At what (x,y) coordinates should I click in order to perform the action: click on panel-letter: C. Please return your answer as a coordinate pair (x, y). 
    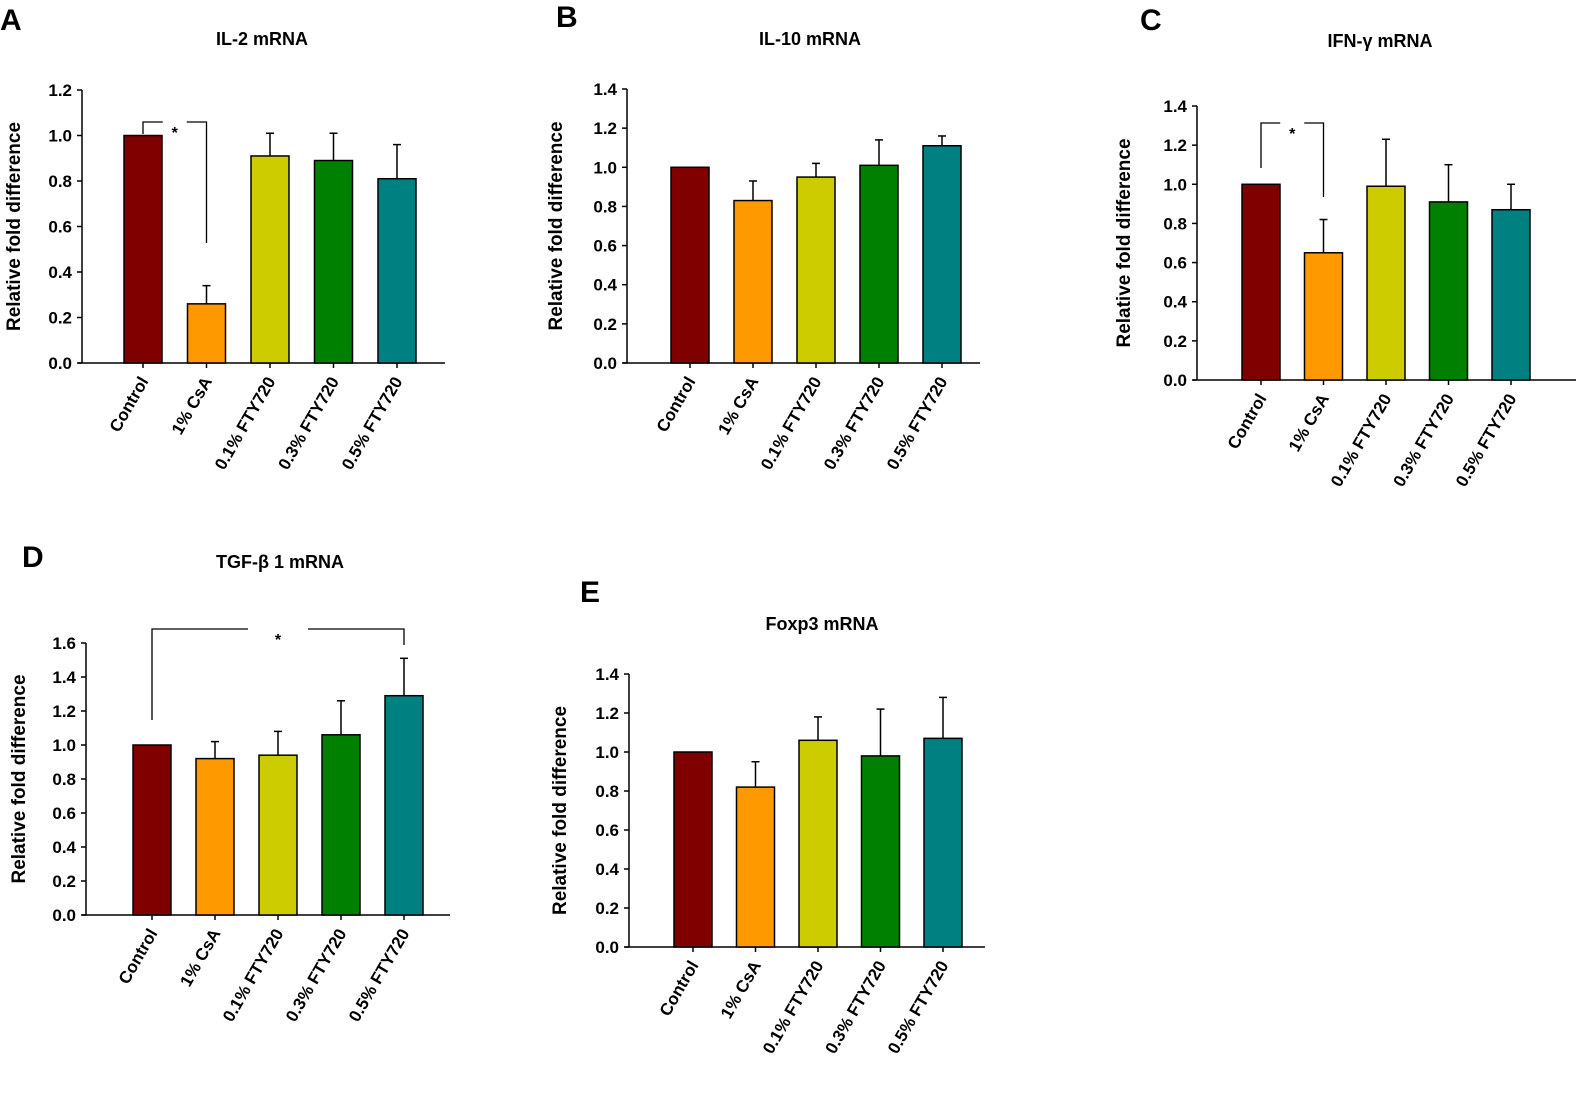
    Looking at the image, I should click on (1151, 20).